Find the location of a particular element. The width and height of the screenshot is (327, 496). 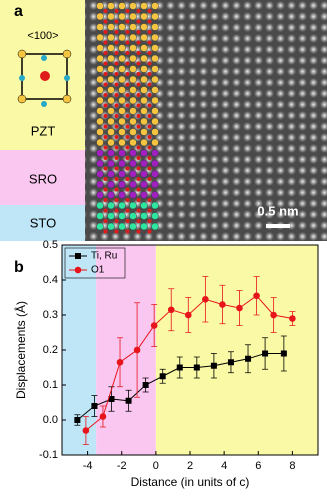

x-tick-label: 0 is located at coordinates (156, 466).